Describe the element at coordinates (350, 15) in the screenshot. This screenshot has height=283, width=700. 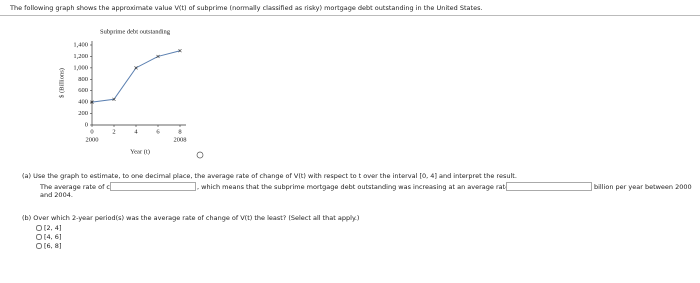
I see `divider` at that location.